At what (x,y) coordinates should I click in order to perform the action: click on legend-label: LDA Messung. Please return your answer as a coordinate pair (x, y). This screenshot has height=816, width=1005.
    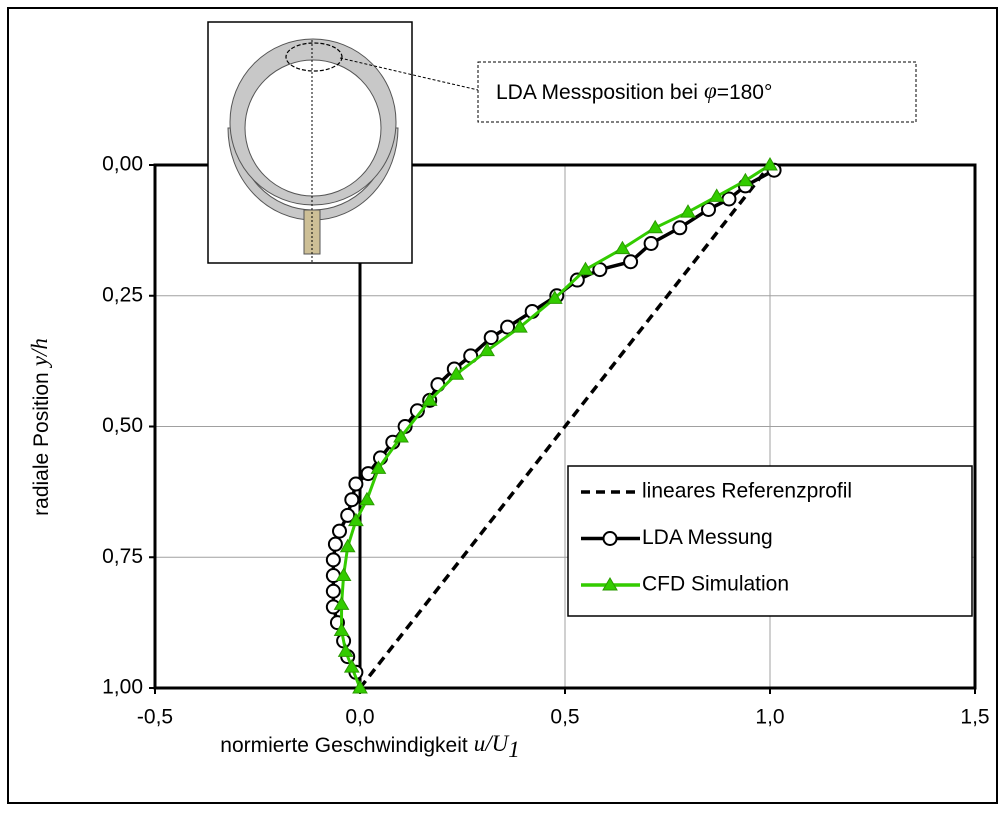
    Looking at the image, I should click on (707, 537).